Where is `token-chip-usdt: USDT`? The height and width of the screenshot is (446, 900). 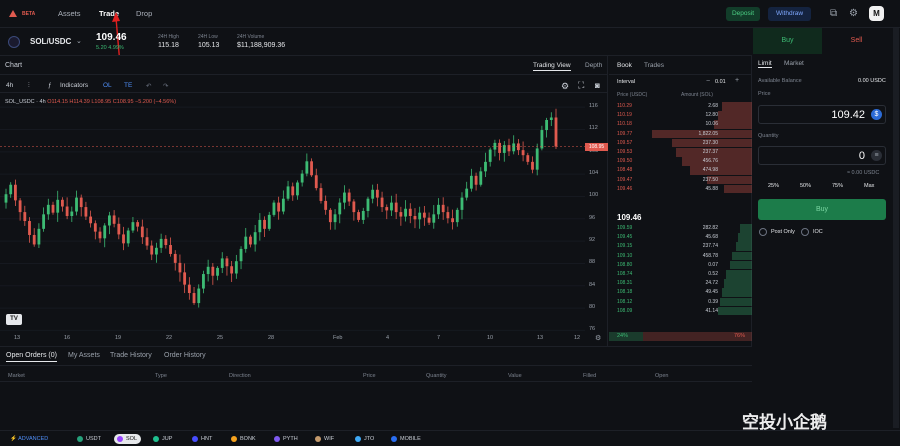
token-chip-usdt: USDT is located at coordinates (89, 439).